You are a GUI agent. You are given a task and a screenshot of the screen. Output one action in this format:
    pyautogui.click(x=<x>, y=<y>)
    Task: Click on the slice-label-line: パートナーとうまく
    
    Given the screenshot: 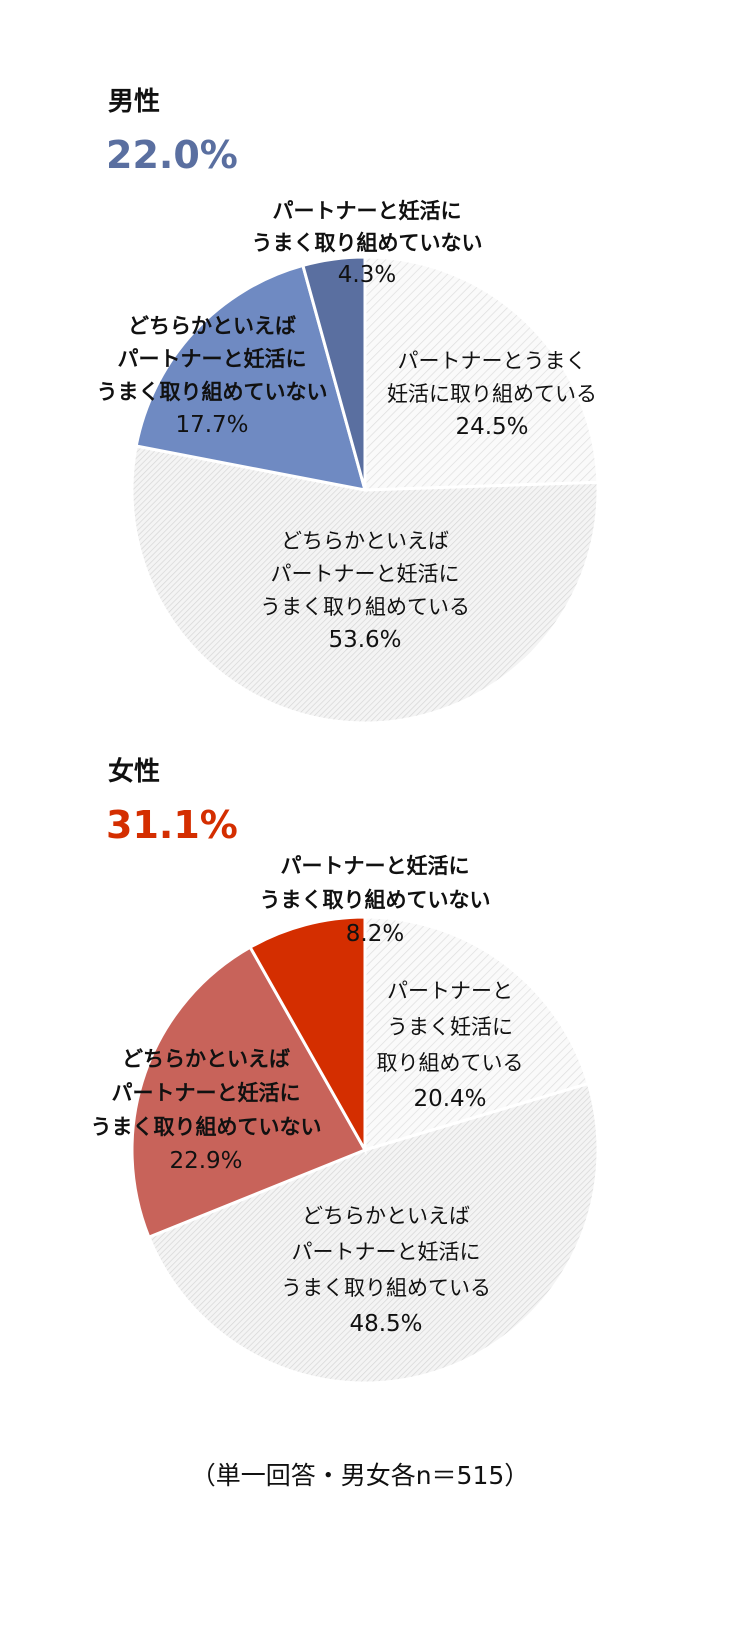 What is the action you would take?
    pyautogui.click(x=492, y=361)
    